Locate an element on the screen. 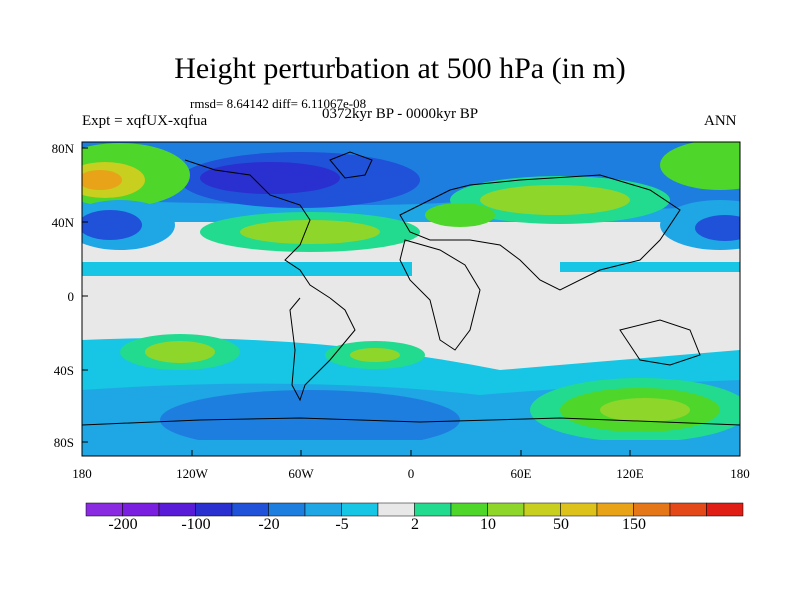 The width and height of the screenshot is (800, 600). lat-label: 40S is located at coordinates (63, 370).